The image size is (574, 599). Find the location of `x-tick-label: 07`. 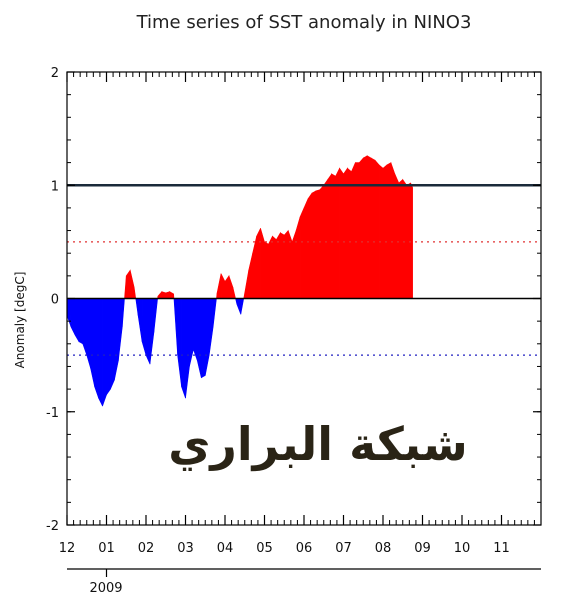

x-tick-label: 07 is located at coordinates (343, 548).